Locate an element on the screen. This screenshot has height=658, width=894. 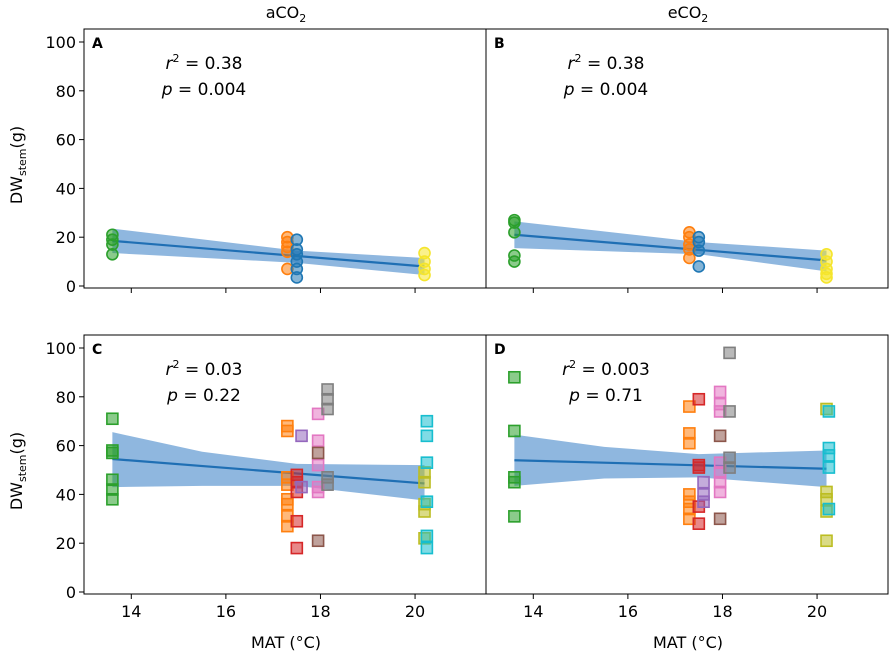
p-annotation: p = 0.22 is located at coordinates (203, 396).